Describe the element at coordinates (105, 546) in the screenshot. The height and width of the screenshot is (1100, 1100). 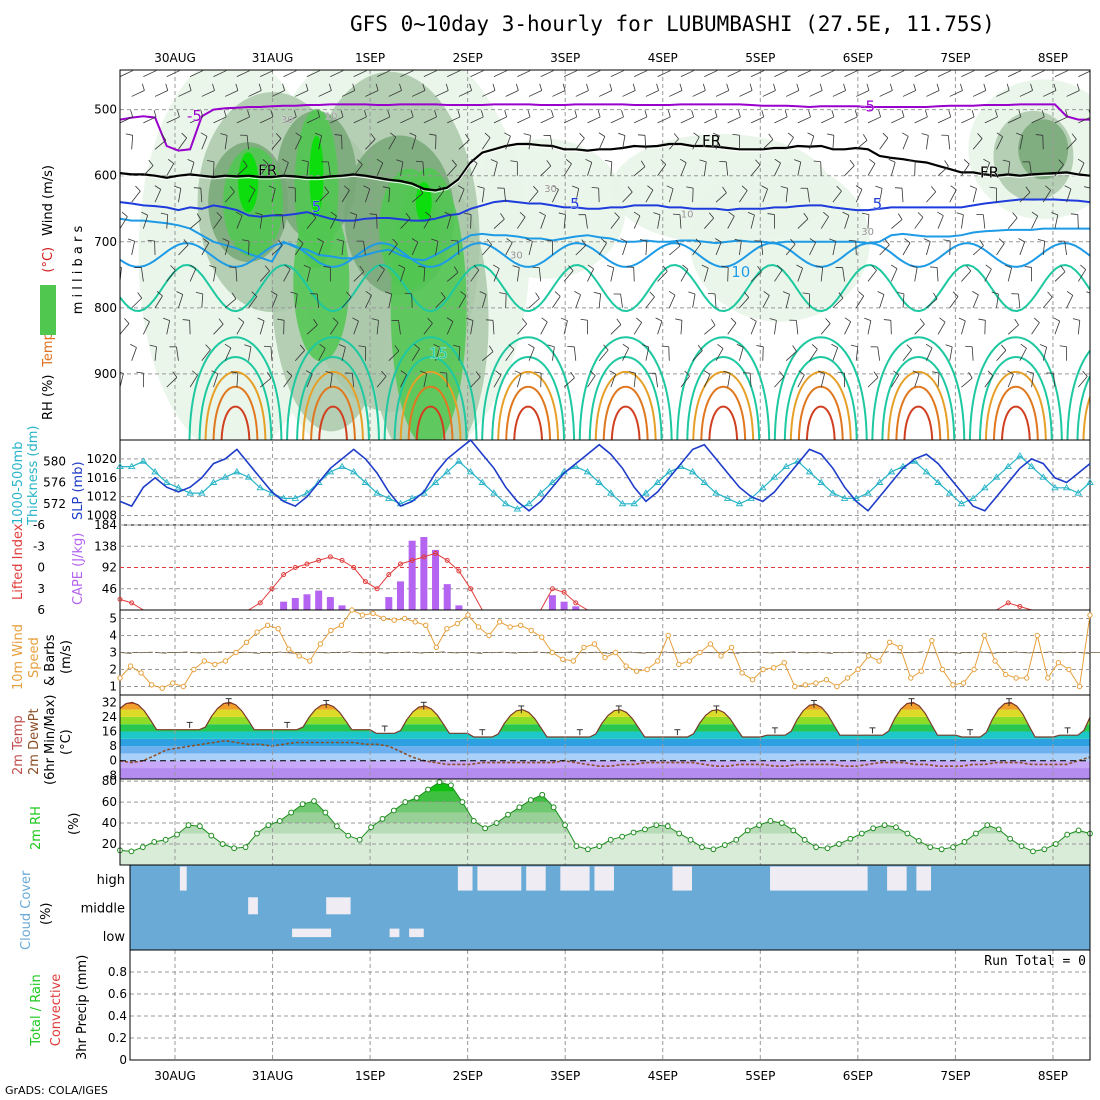
I see `cape-tick-label: 138` at that location.